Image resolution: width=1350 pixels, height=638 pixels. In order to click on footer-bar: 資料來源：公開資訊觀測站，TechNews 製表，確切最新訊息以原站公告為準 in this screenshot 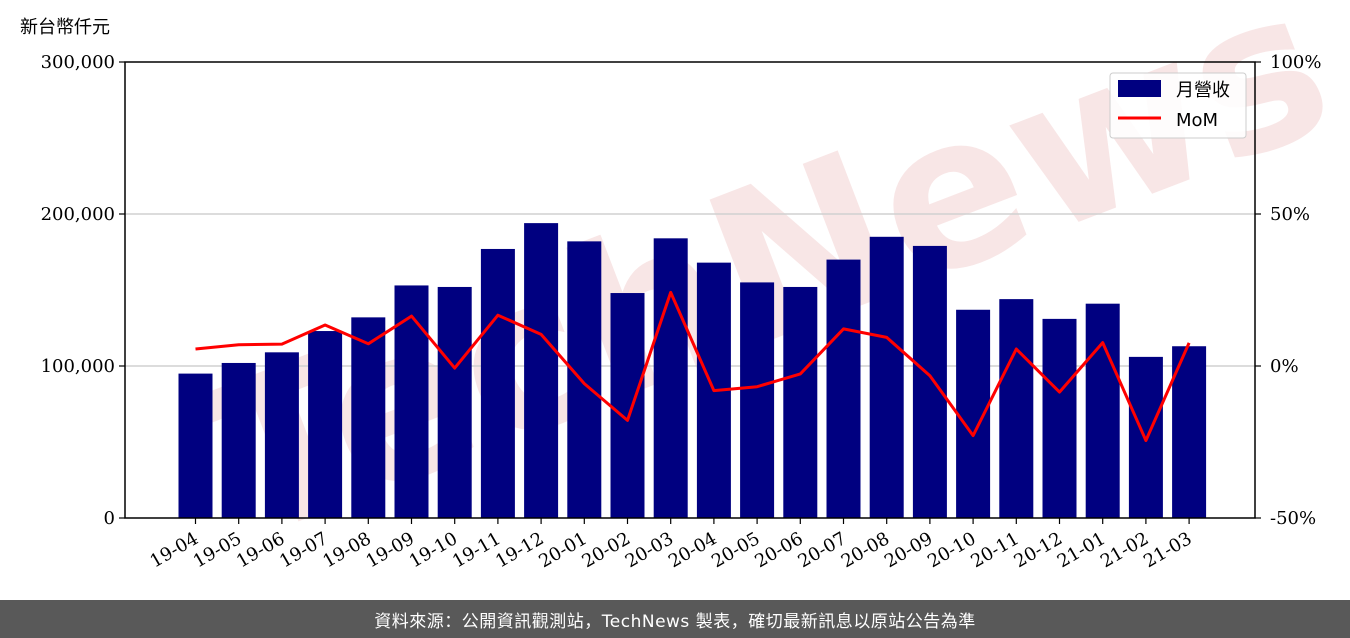, I will do `click(675, 619)`.